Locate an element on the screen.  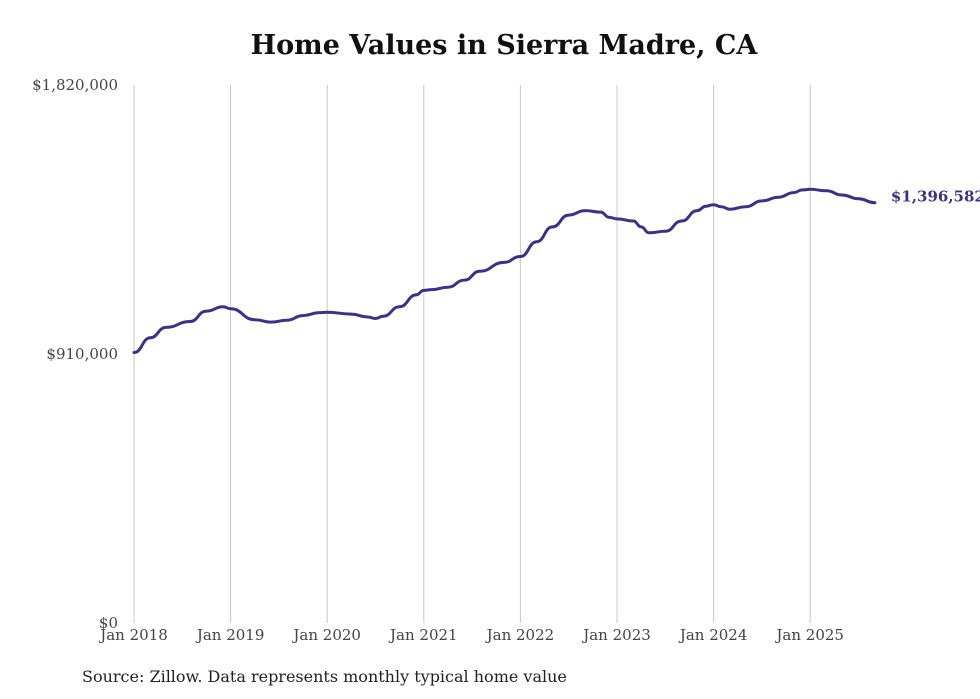
chart-title: Home Values in Sierra Madre, CA is located at coordinates (504, 45).